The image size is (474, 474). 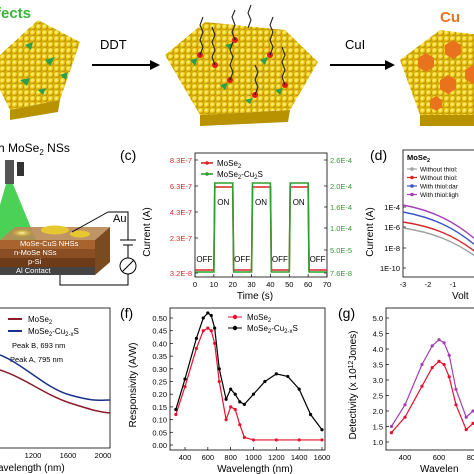 I want to click on panel-c-right-tick: 2.0E-4, so click(x=341, y=186).